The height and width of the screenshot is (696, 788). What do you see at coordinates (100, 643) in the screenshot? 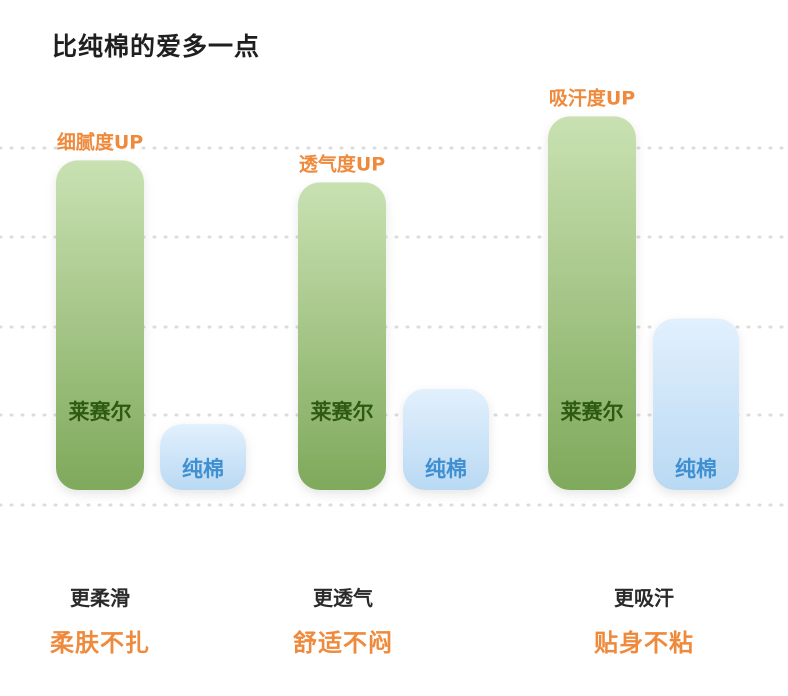
I see `caption-benefit: 柔肤不扎` at bounding box center [100, 643].